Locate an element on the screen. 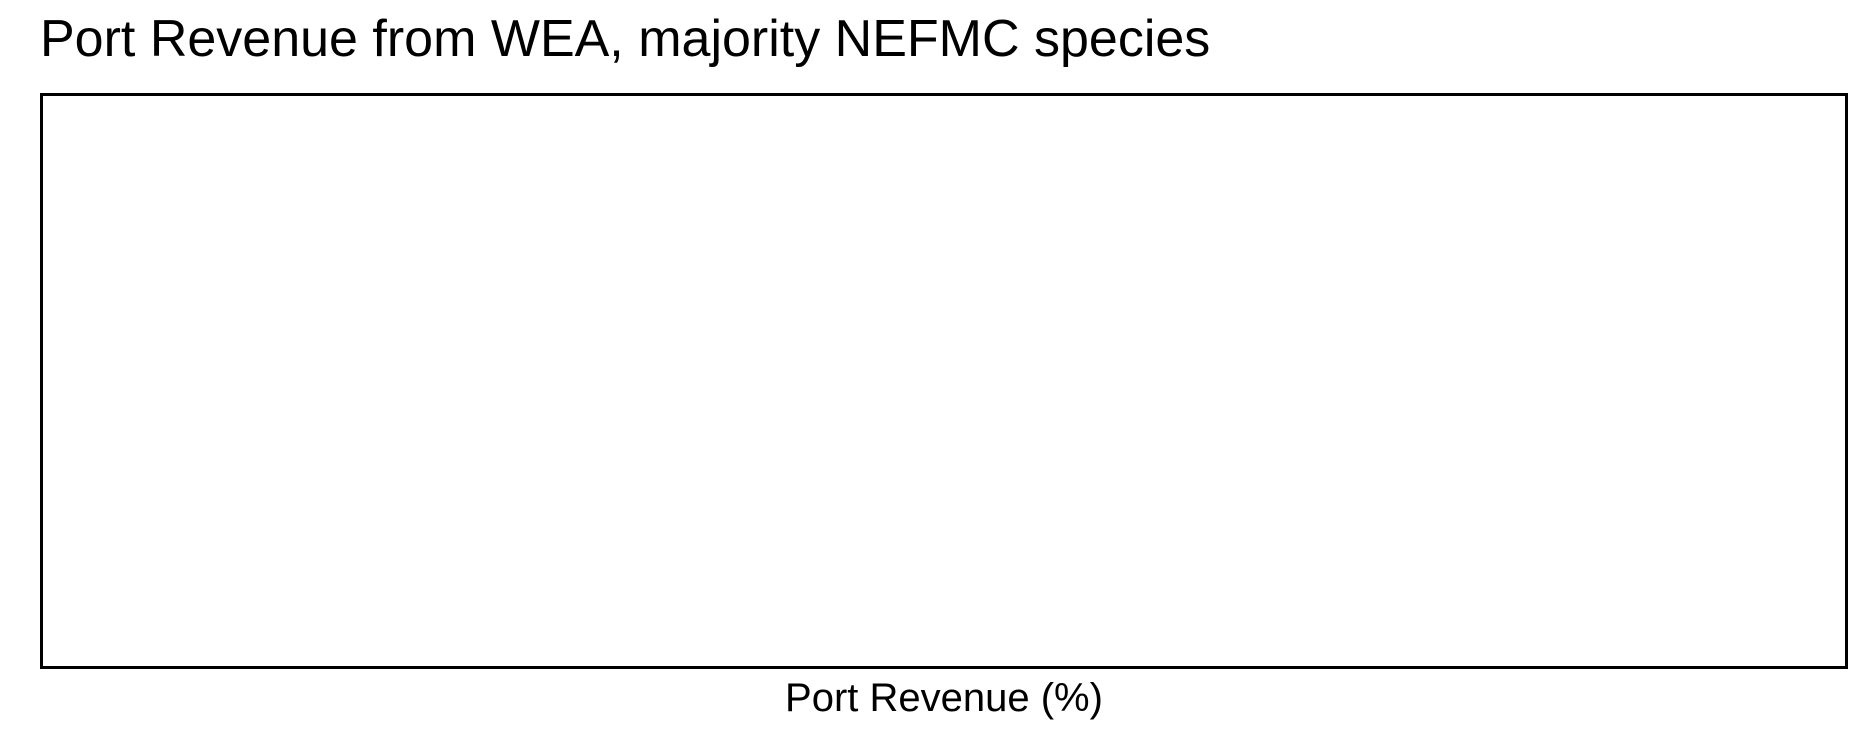  x-axis-label: Port Revenue (%) is located at coordinates (944, 698).